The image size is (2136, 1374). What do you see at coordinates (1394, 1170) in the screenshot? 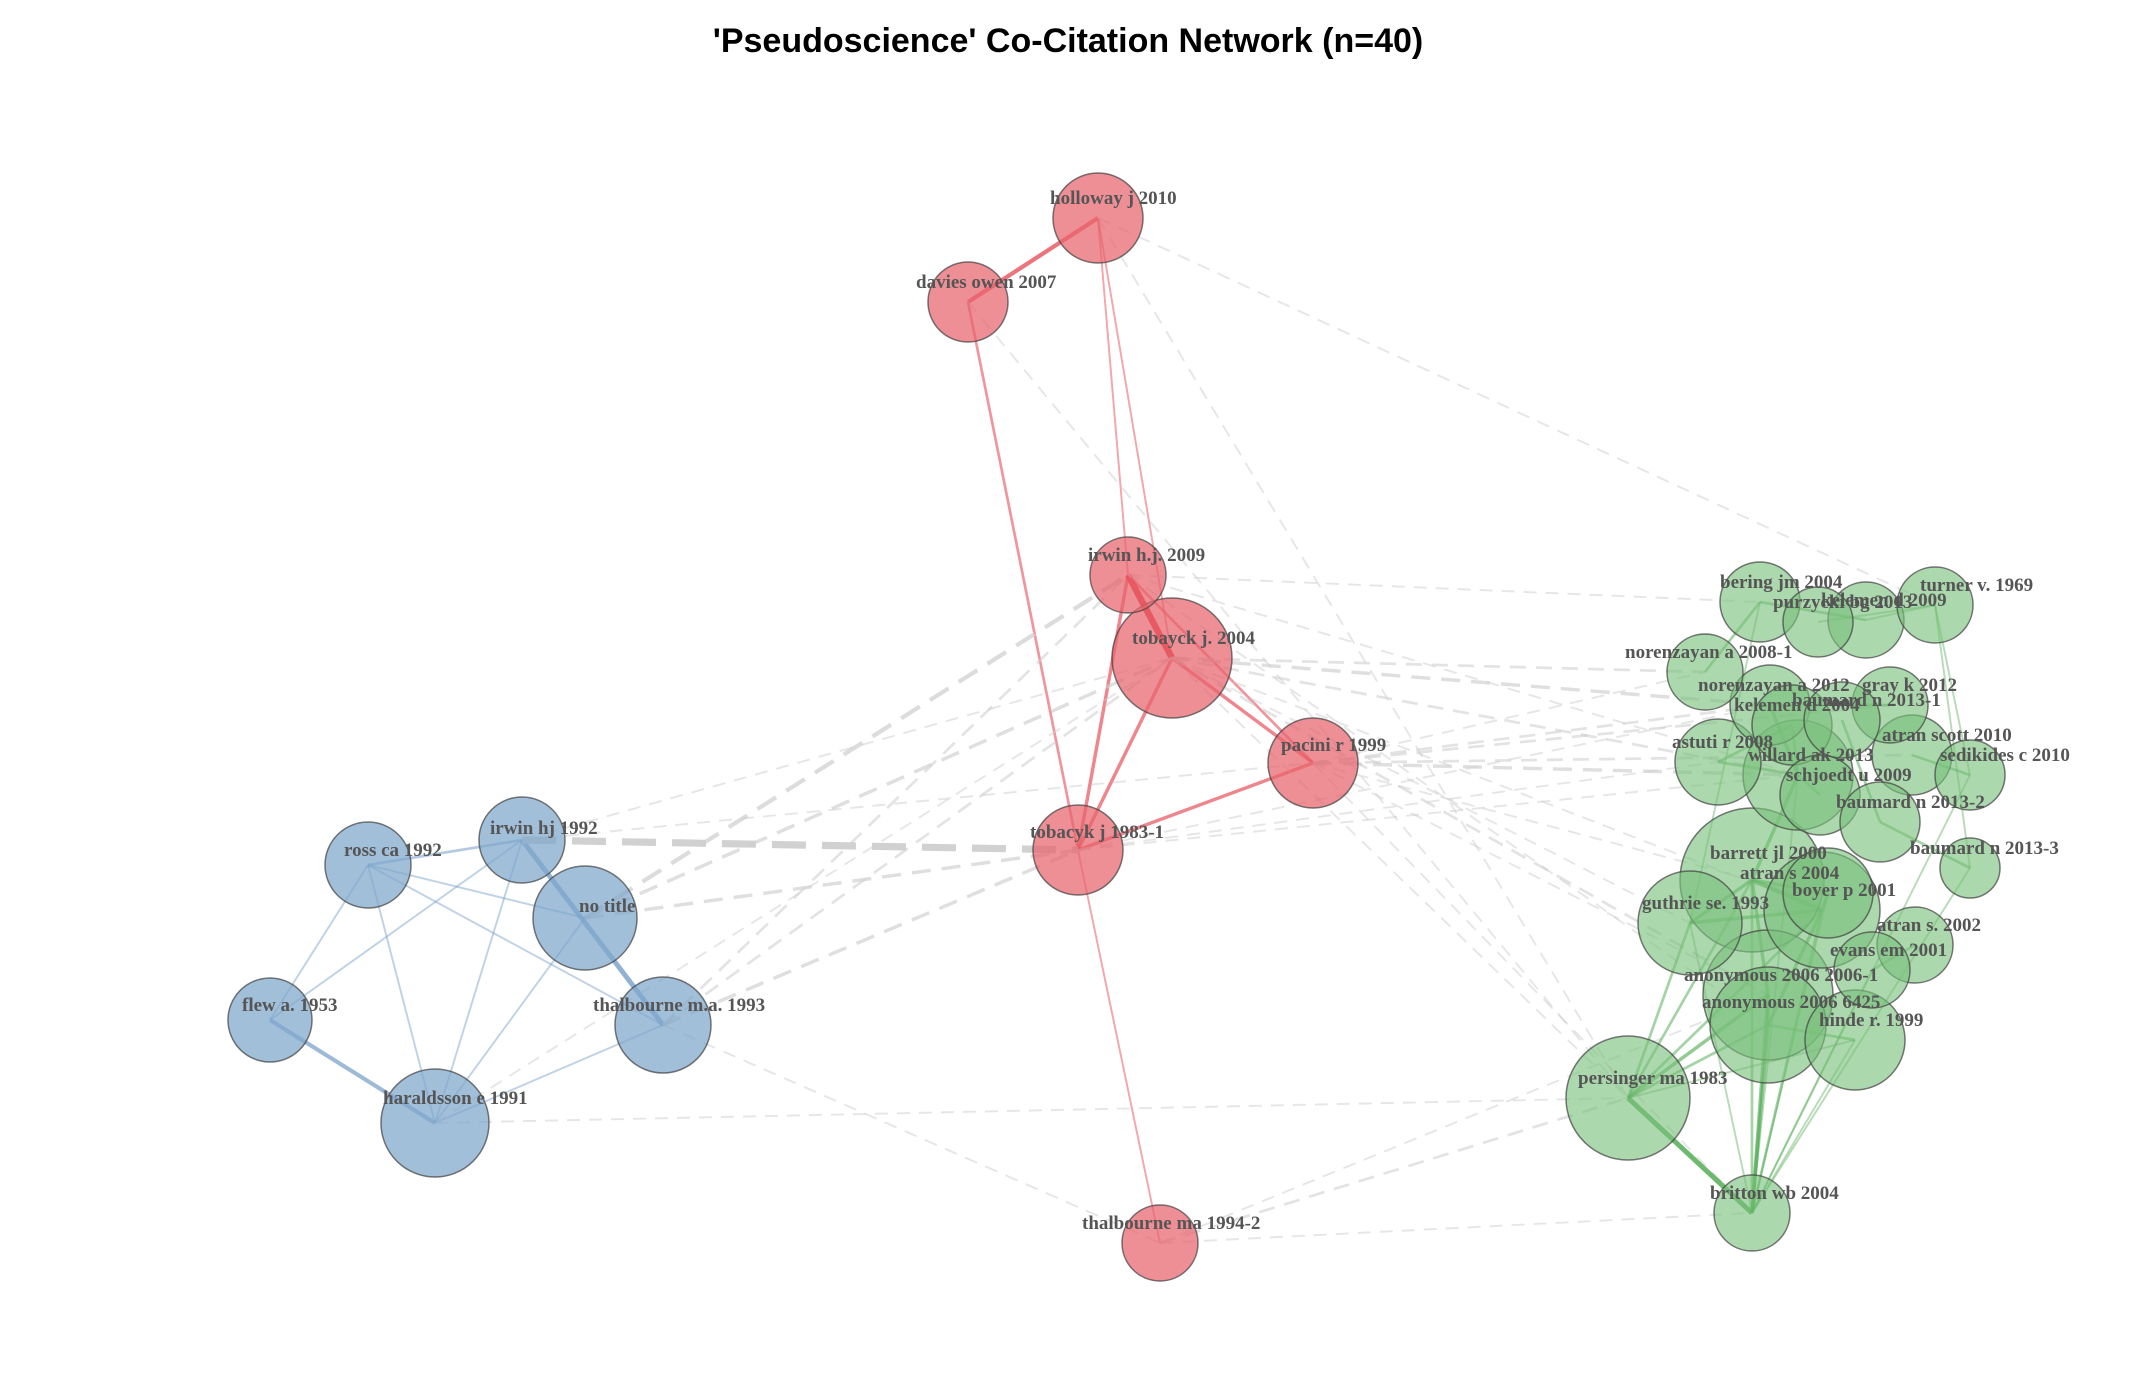
I see `edge-thalbourne-ma-1994-2-to-persinger-ma-1983` at bounding box center [1394, 1170].